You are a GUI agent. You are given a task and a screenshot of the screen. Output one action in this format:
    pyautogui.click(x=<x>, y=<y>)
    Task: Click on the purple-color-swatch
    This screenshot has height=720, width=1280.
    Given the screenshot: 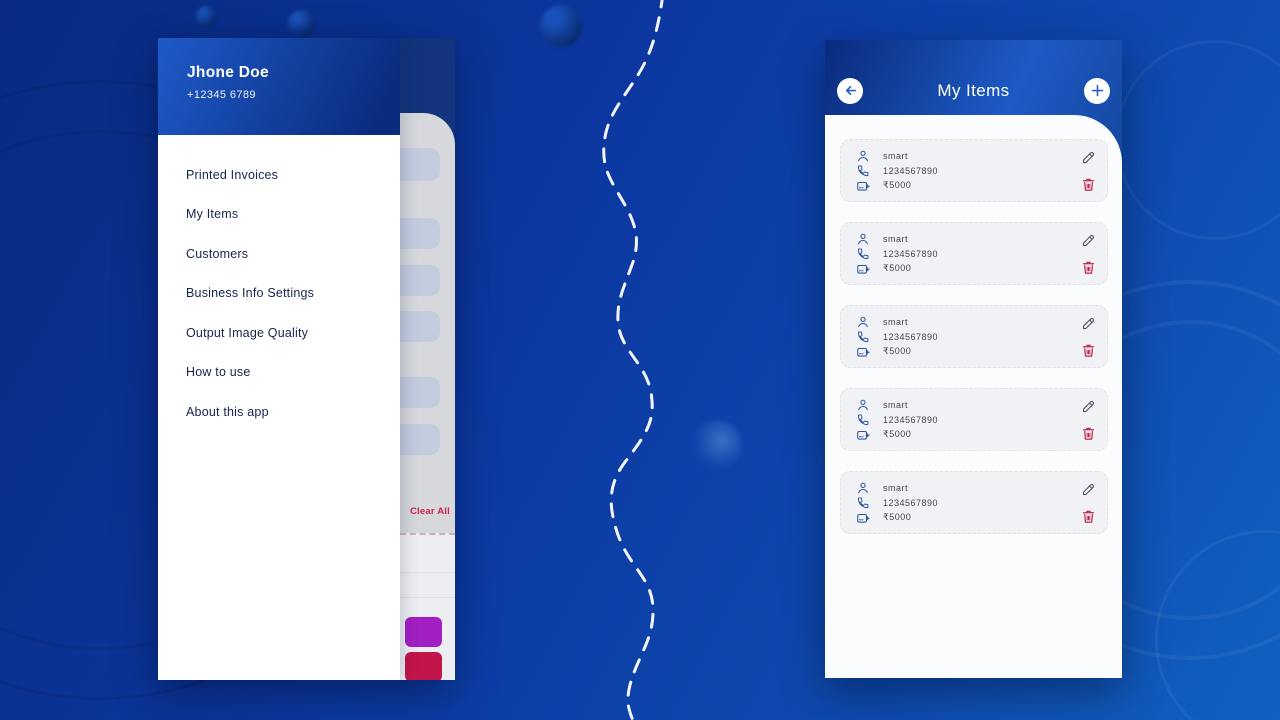 What is the action you would take?
    pyautogui.click(x=423, y=632)
    